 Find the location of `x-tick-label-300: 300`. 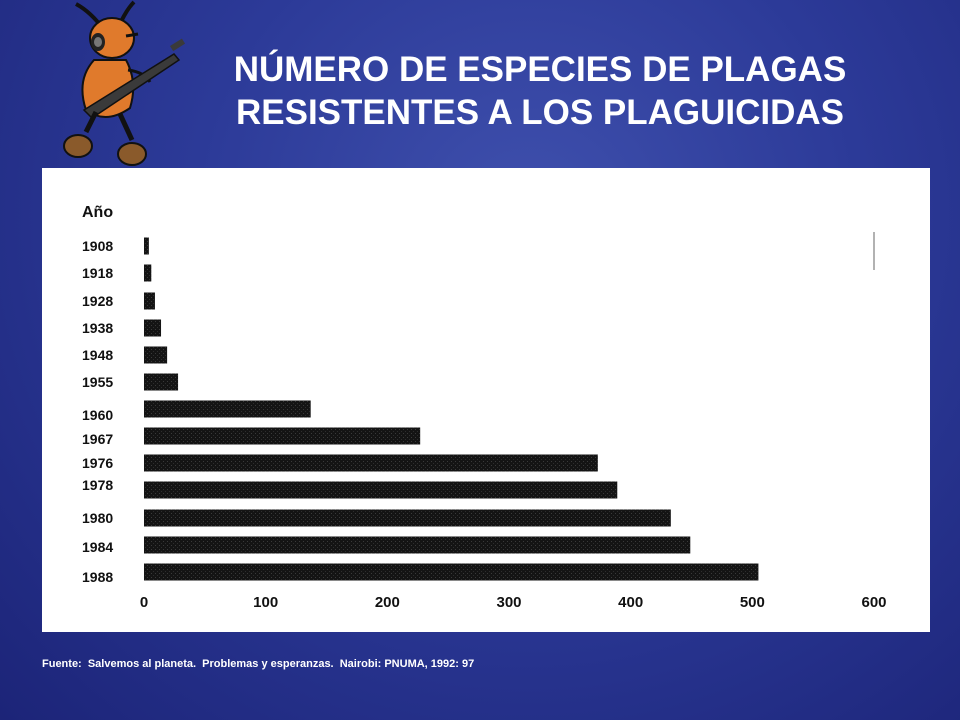

x-tick-label-300: 300 is located at coordinates (508, 602).